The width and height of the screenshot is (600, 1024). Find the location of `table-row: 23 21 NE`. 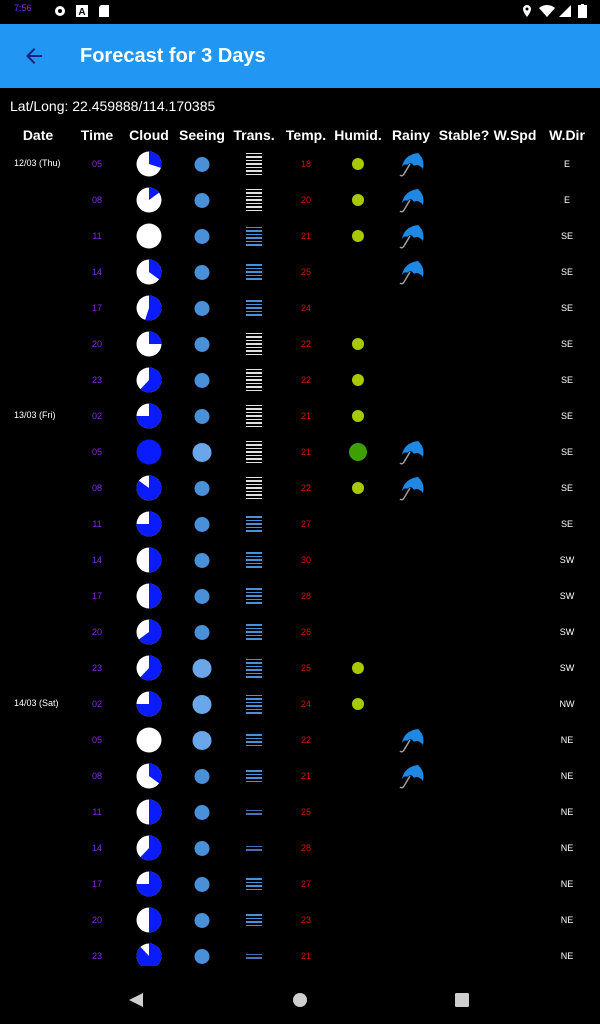

table-row: 23 21 NE is located at coordinates (300, 952).